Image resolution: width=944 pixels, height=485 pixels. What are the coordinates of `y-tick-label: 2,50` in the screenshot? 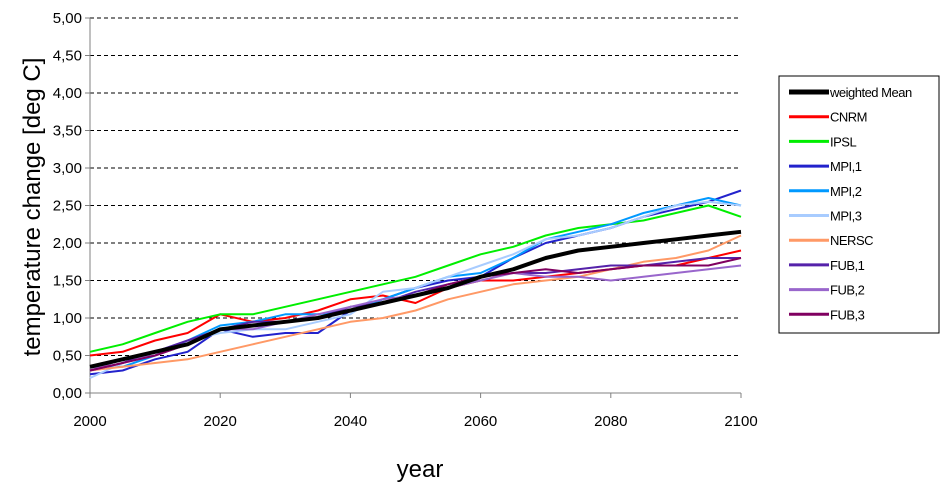 It's located at (67, 206).